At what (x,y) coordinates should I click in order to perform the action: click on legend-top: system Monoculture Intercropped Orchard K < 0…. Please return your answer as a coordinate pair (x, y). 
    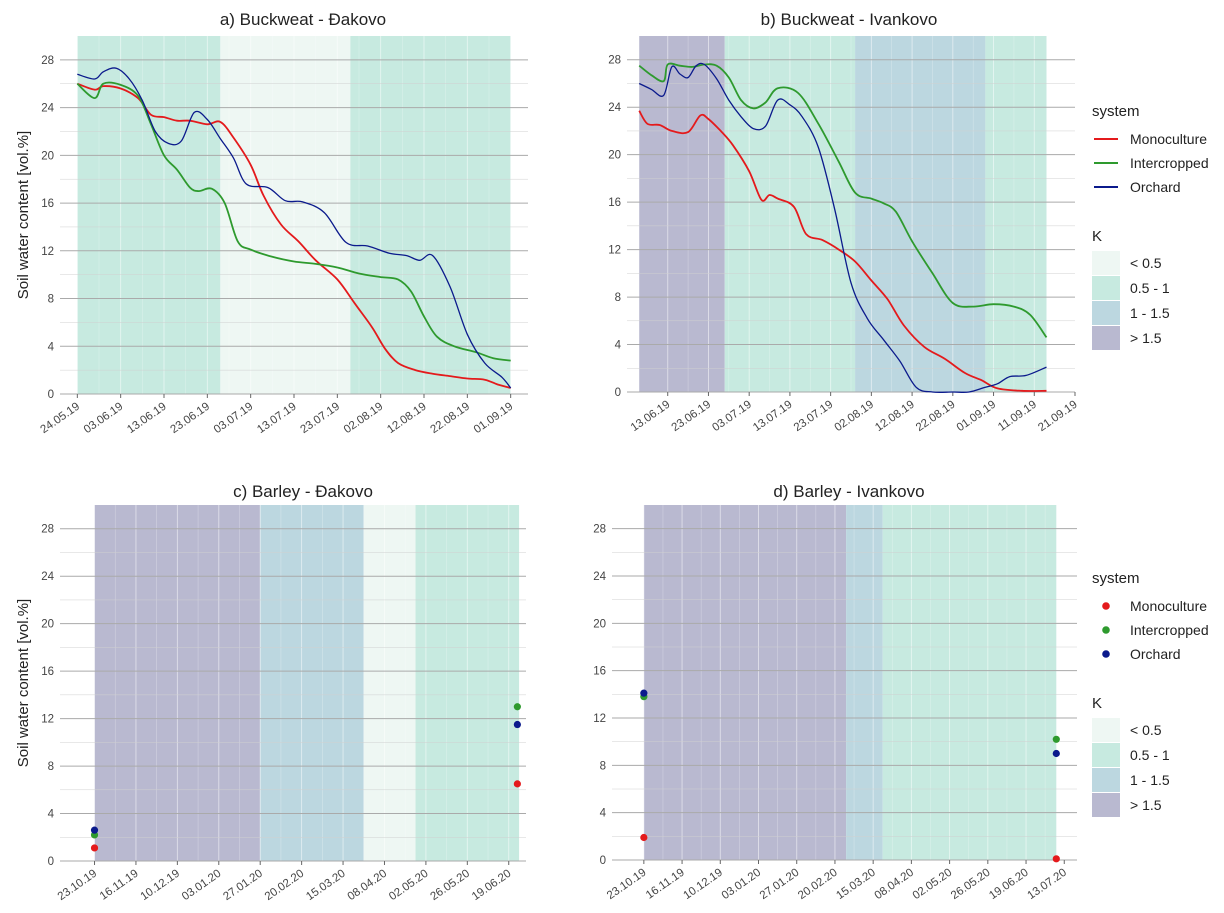
    Looking at the image, I should click on (1150, 226).